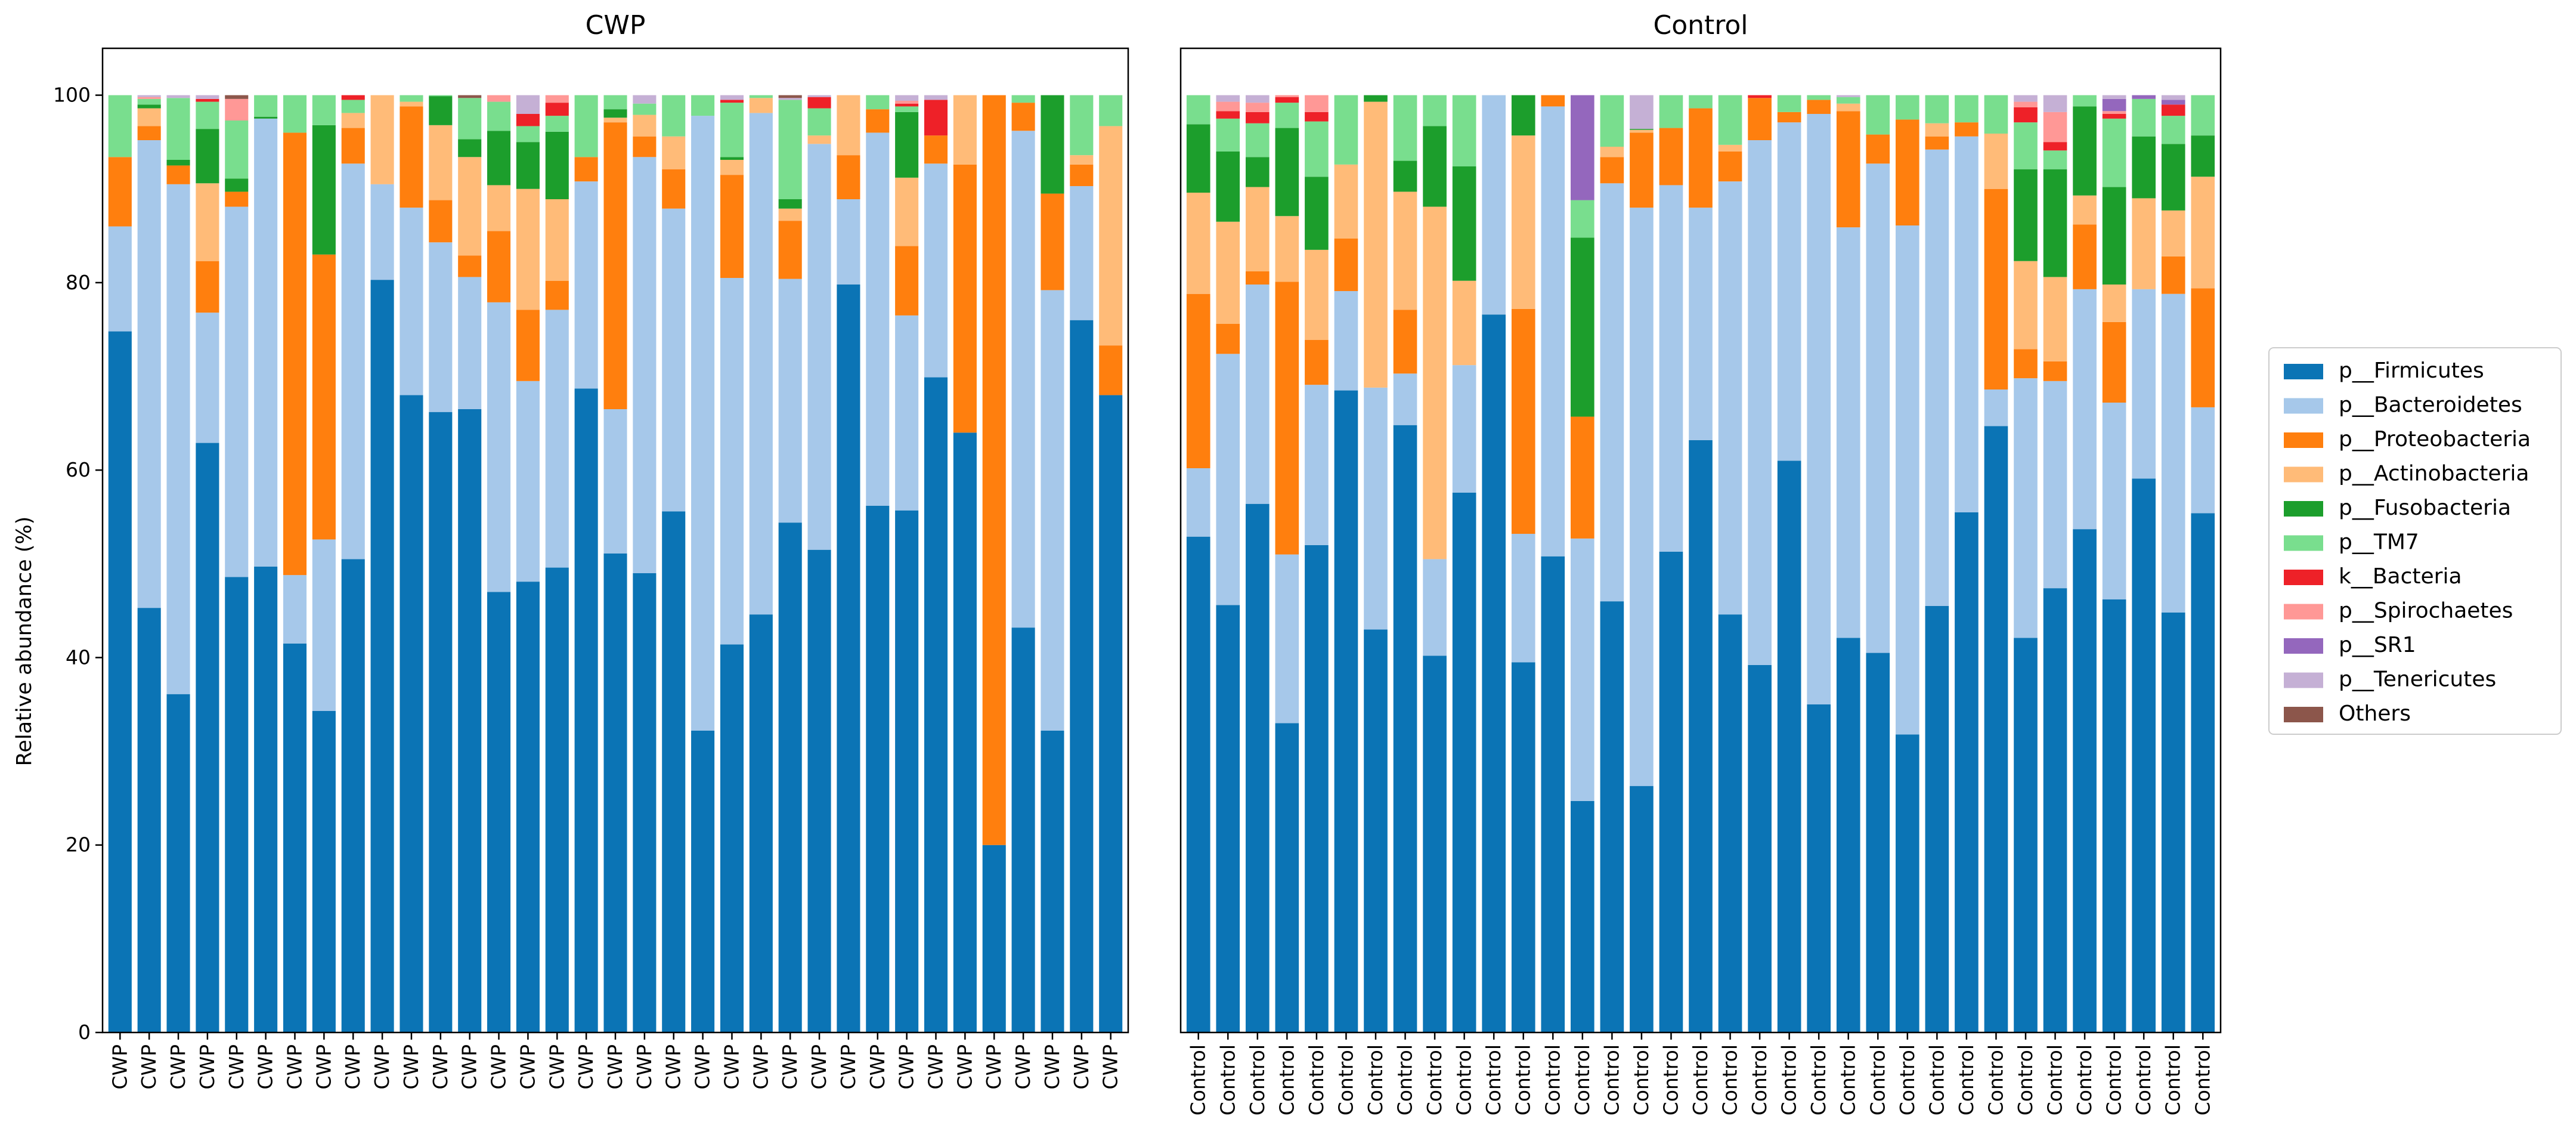 The width and height of the screenshot is (2576, 1147). I want to click on bar-segment-psr1, so click(2173, 102).